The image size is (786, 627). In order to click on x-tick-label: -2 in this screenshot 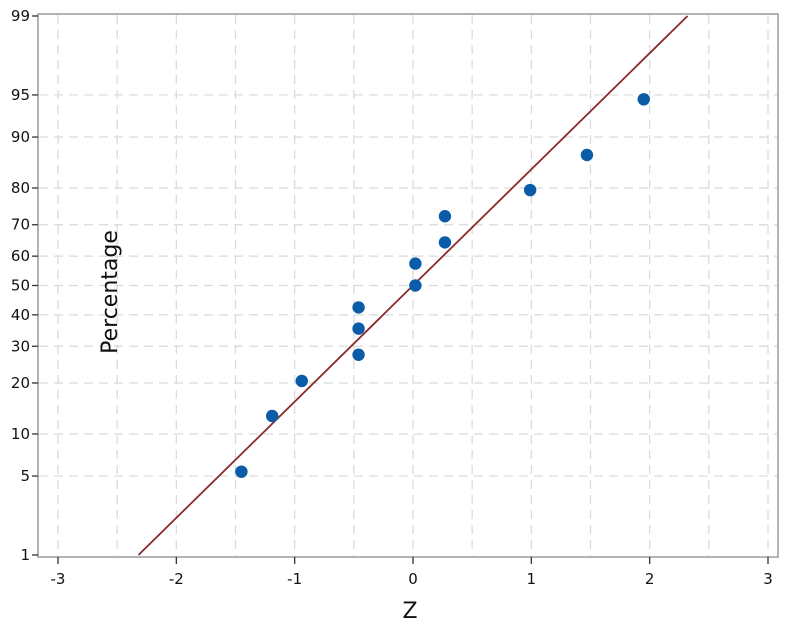, I will do `click(176, 579)`.